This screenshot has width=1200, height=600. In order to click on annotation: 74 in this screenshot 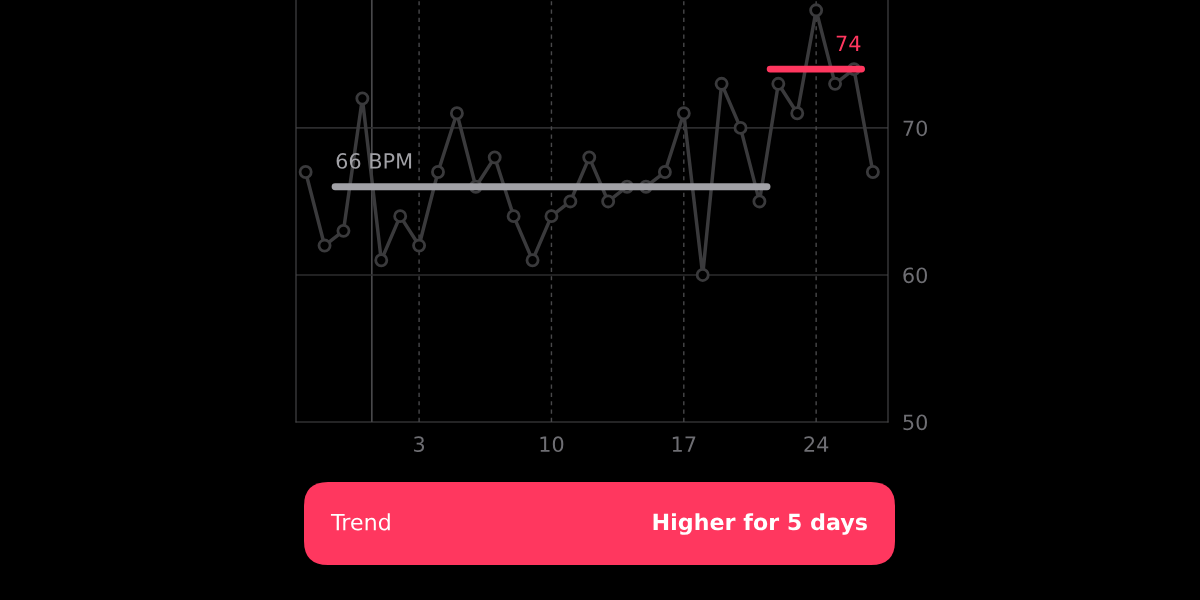, I will do `click(848, 43)`.